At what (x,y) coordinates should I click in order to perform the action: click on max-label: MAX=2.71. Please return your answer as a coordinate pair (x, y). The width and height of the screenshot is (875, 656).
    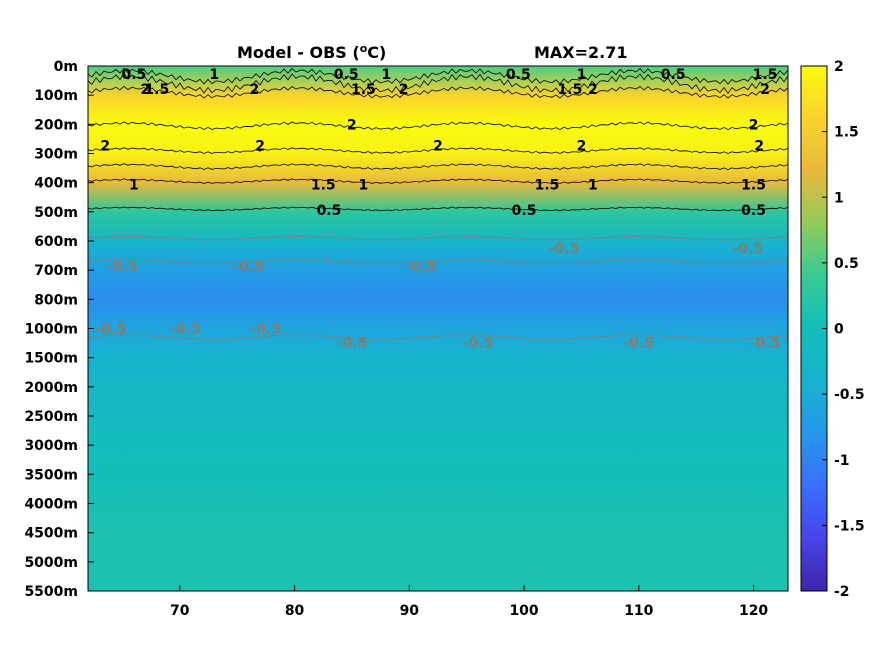
    Looking at the image, I should click on (581, 52).